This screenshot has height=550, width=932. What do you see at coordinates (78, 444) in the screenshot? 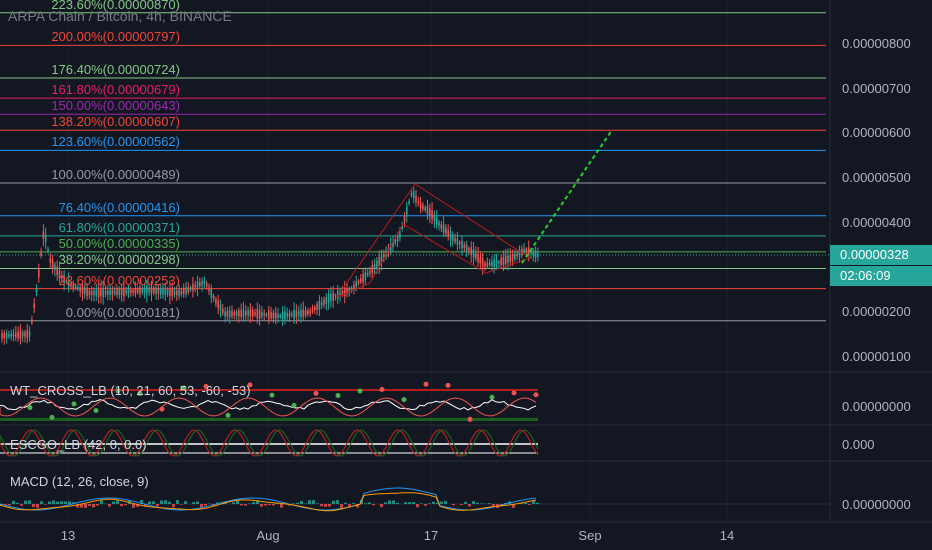
I see `escgo-pane-title: ESCGO_LB (42, 0, 0.0)` at bounding box center [78, 444].